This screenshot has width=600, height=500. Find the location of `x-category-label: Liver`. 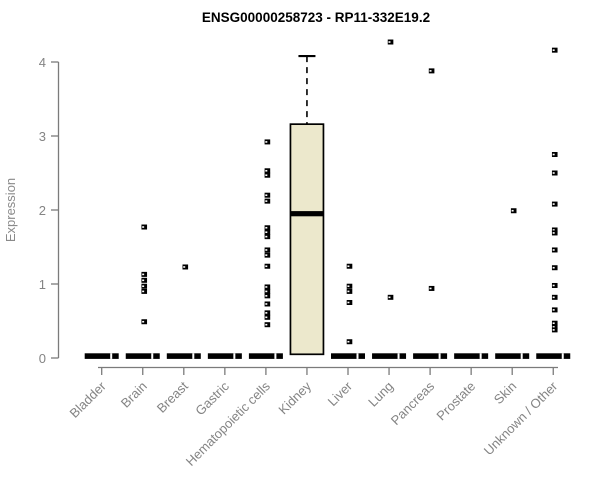

x-category-label: Liver is located at coordinates (340, 393).